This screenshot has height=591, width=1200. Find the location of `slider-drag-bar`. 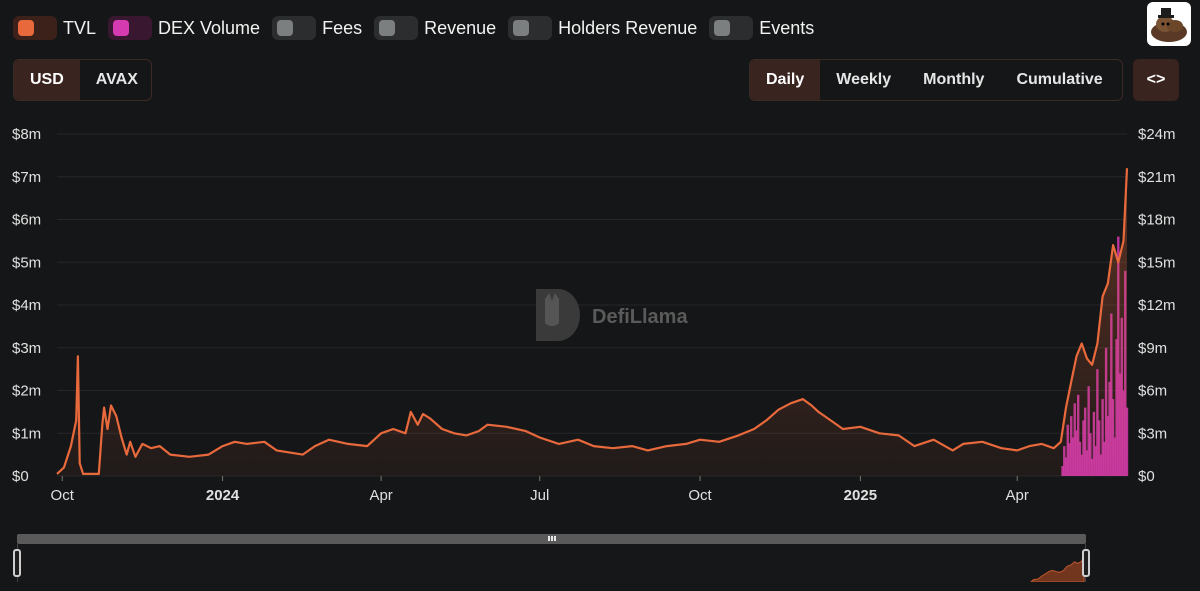

slider-drag-bar is located at coordinates (551, 539).